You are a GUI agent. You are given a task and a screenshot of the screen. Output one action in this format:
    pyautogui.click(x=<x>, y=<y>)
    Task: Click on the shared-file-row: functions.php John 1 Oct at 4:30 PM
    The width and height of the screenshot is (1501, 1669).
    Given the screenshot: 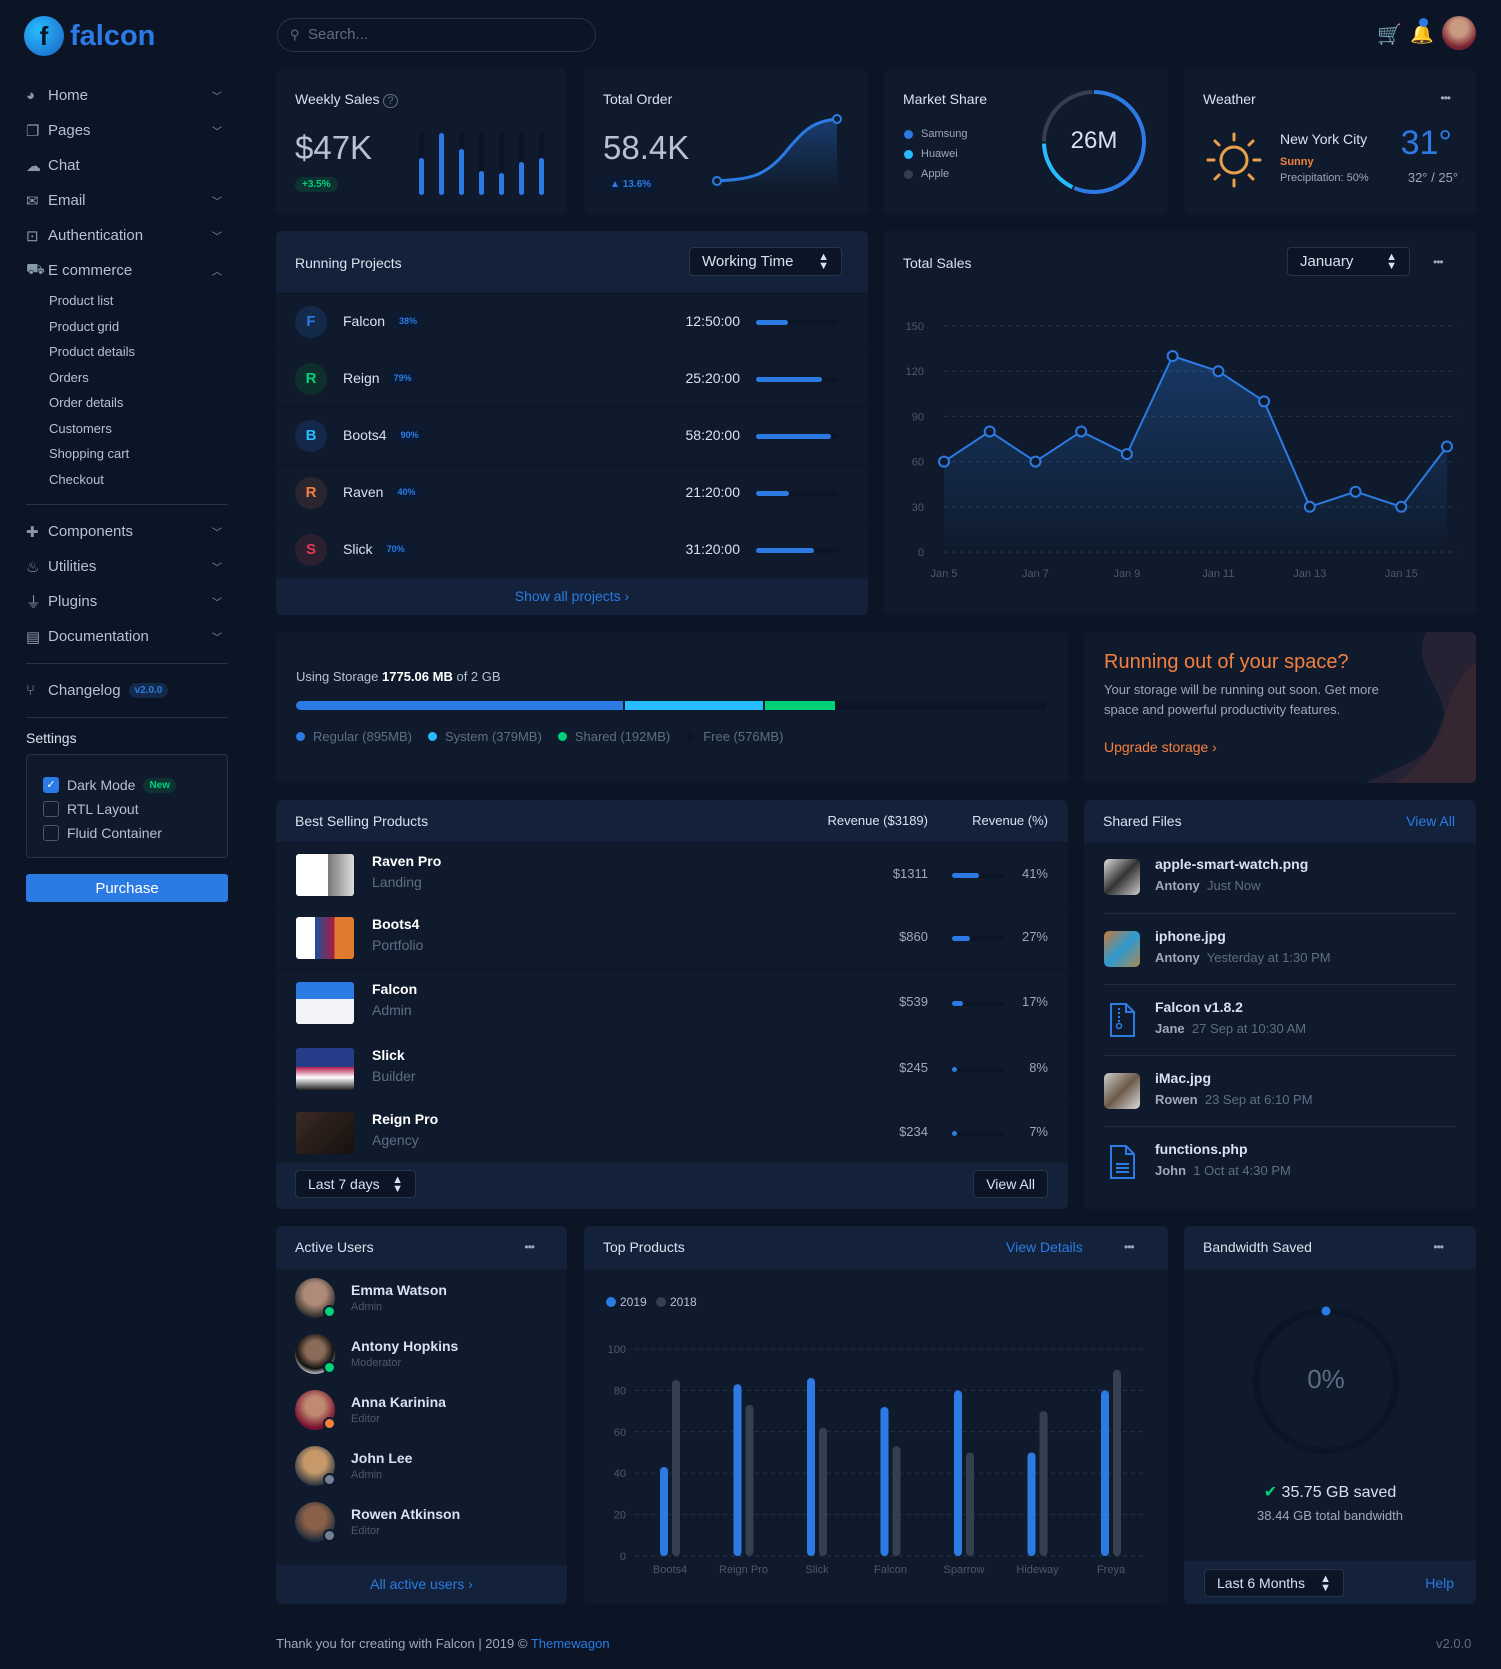 What is the action you would take?
    pyautogui.click(x=1280, y=1161)
    